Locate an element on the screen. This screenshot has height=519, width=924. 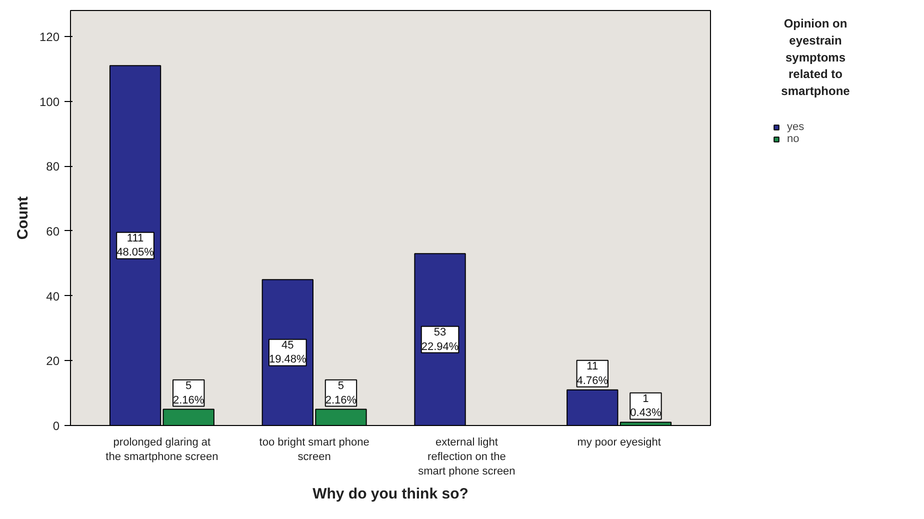
y-axis-title: Count is located at coordinates (23, 218).